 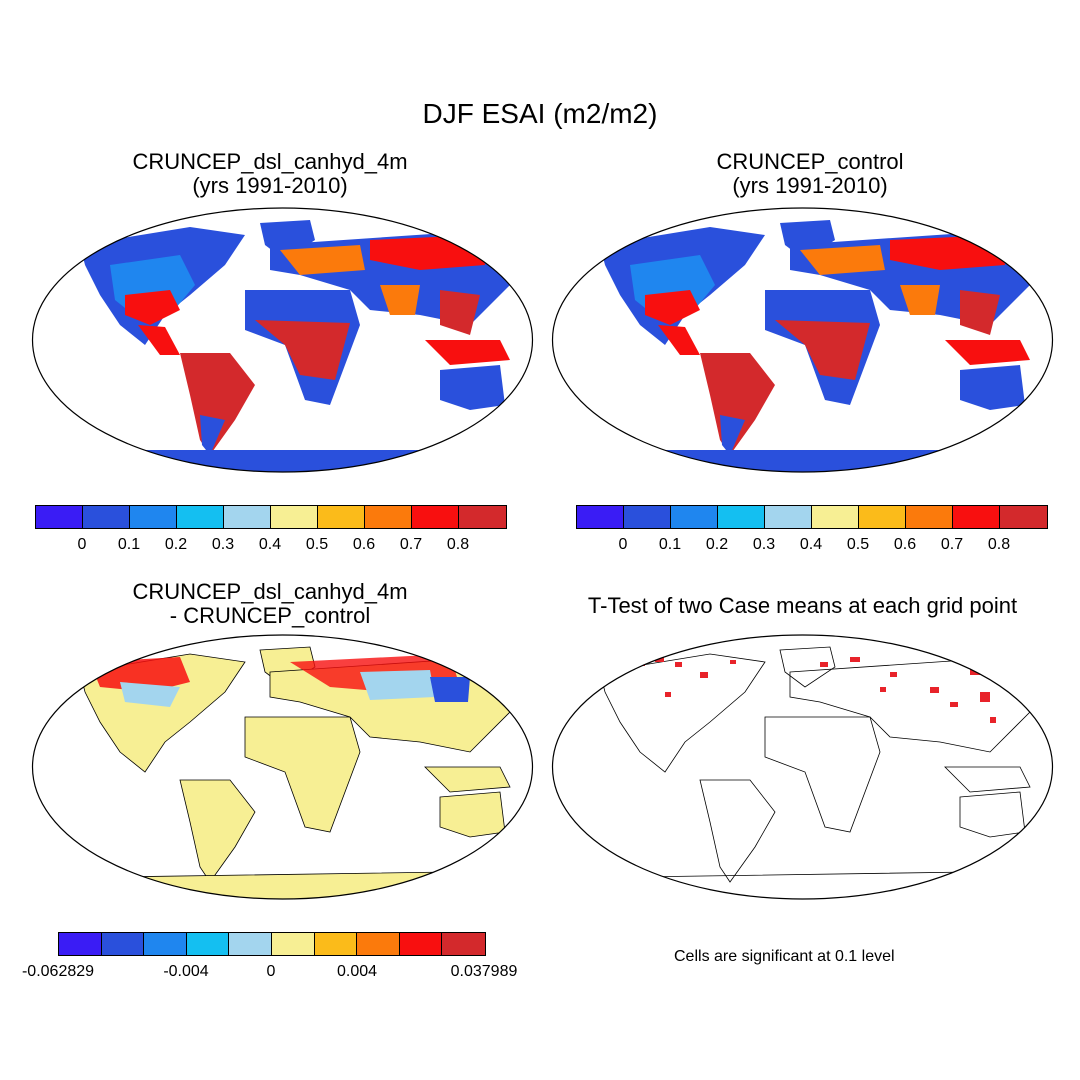 I want to click on panel-1-title-line1: CRUNCEP_dsl_canhyd_4m, so click(x=270, y=161).